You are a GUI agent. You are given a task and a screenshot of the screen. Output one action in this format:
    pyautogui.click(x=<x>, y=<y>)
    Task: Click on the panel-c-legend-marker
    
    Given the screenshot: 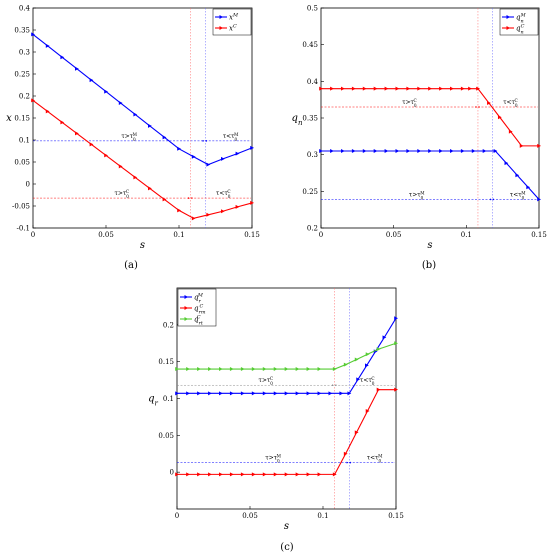 What is the action you would take?
    pyautogui.click(x=186, y=308)
    